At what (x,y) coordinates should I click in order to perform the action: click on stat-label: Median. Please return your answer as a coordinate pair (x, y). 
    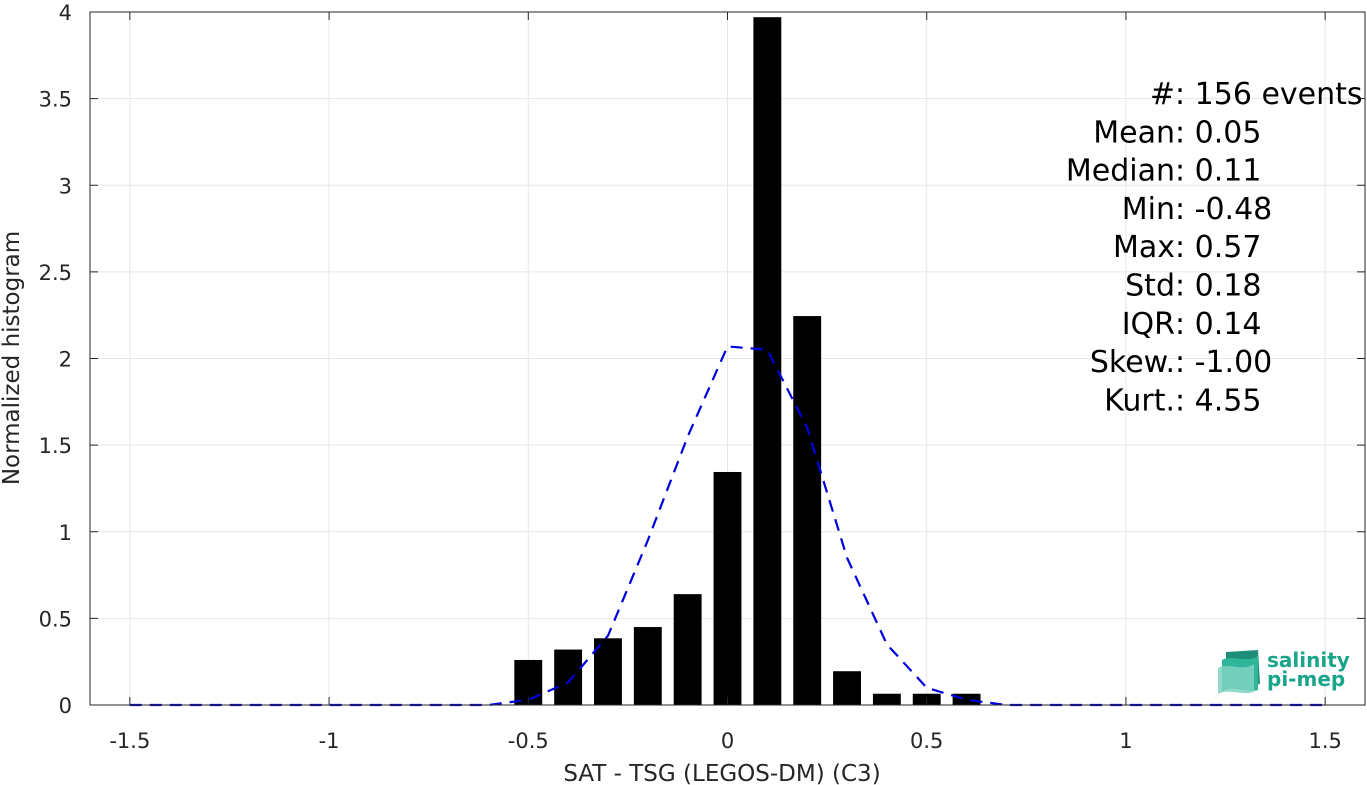
    Looking at the image, I should click on (1120, 171).